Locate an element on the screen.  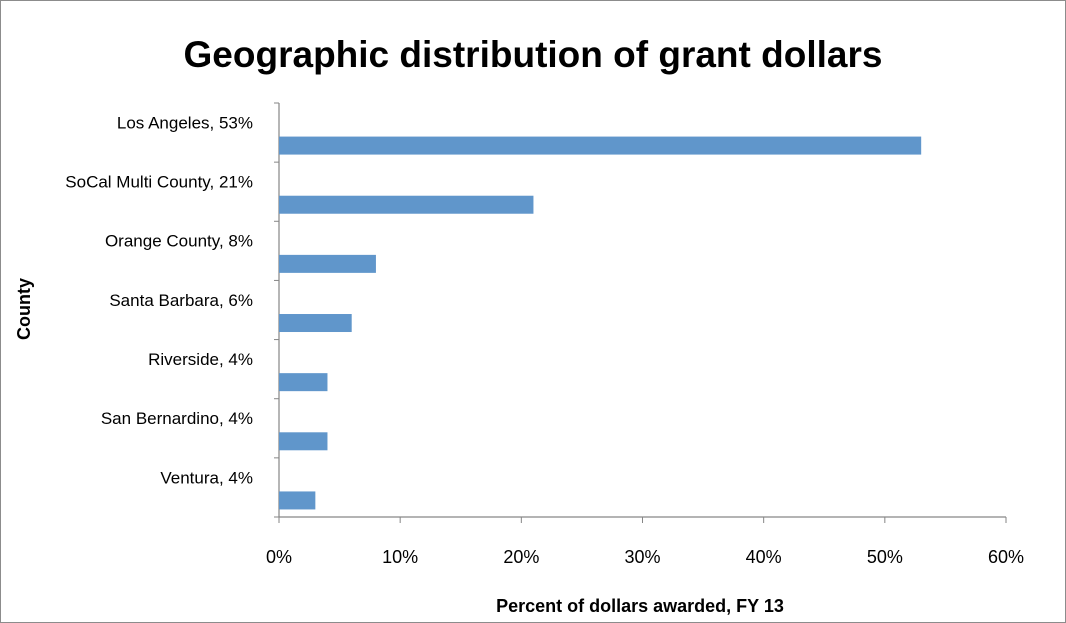
x-tick-label: 50% is located at coordinates (885, 557).